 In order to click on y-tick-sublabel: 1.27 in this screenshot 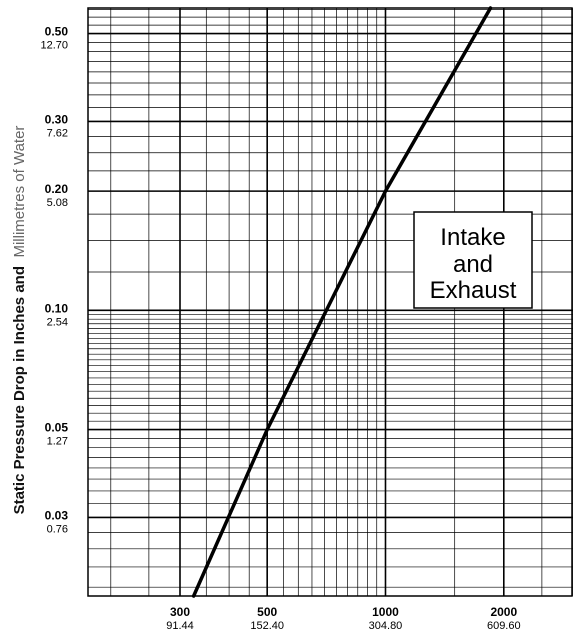, I will do `click(57, 442)`.